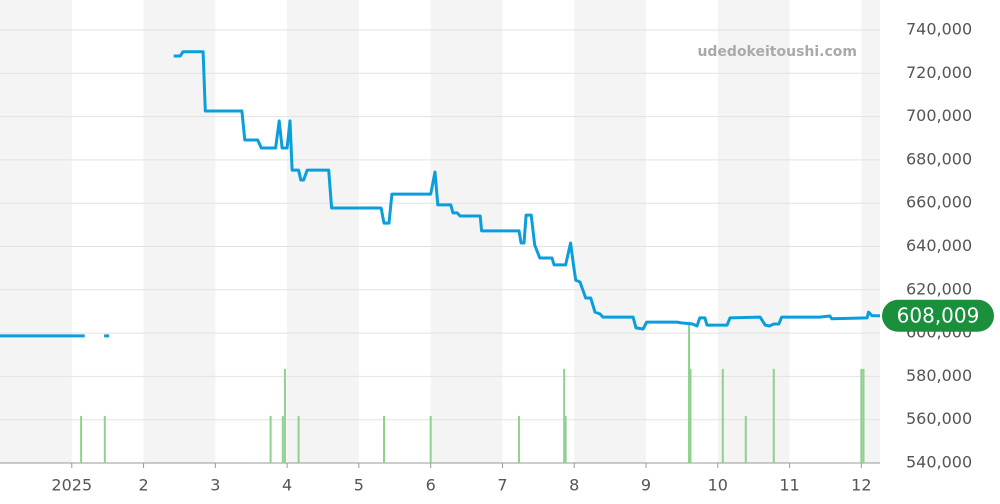 The image size is (1000, 504). What do you see at coordinates (939, 115) in the screenshot?
I see `y-tick-label: 700,000` at bounding box center [939, 115].